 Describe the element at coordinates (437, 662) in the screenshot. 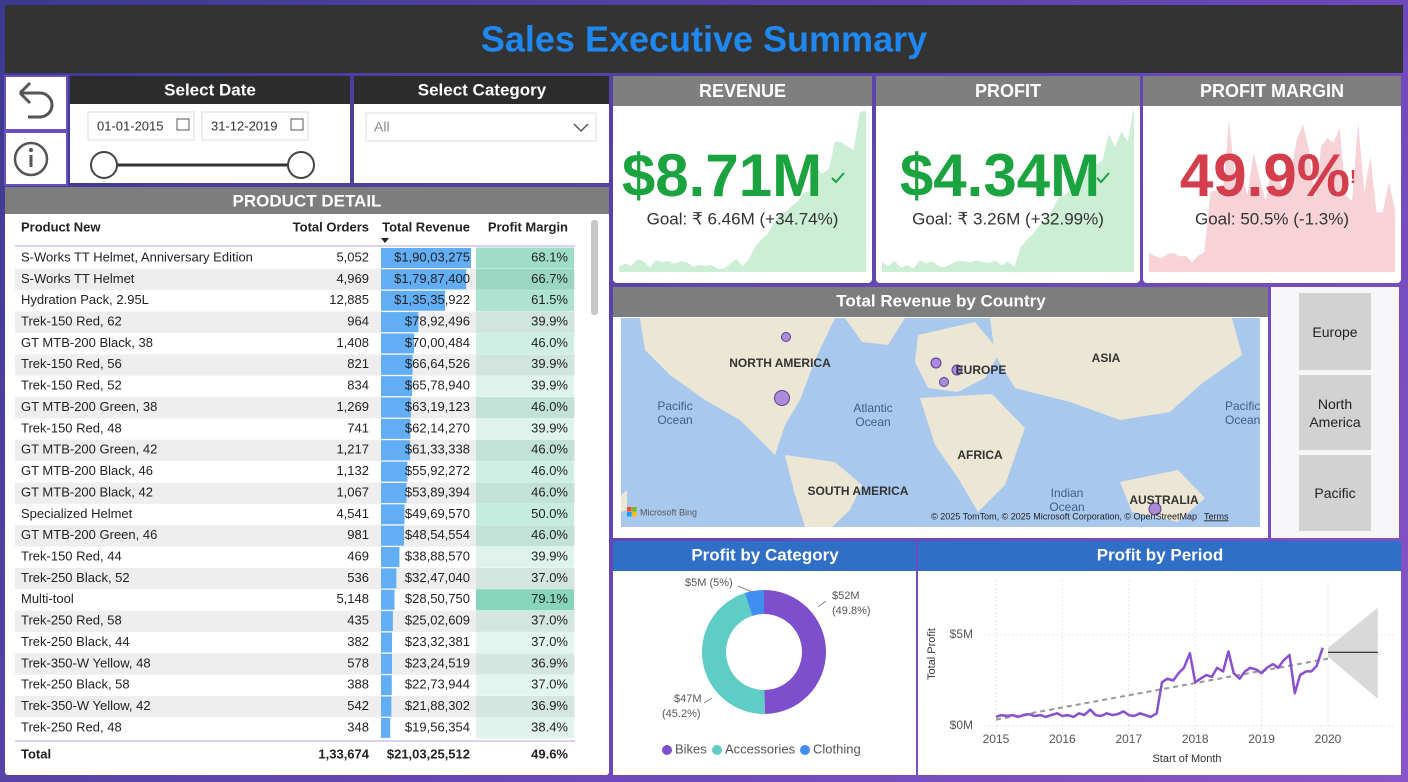

I see `revenue-label: $23,24,519` at that location.